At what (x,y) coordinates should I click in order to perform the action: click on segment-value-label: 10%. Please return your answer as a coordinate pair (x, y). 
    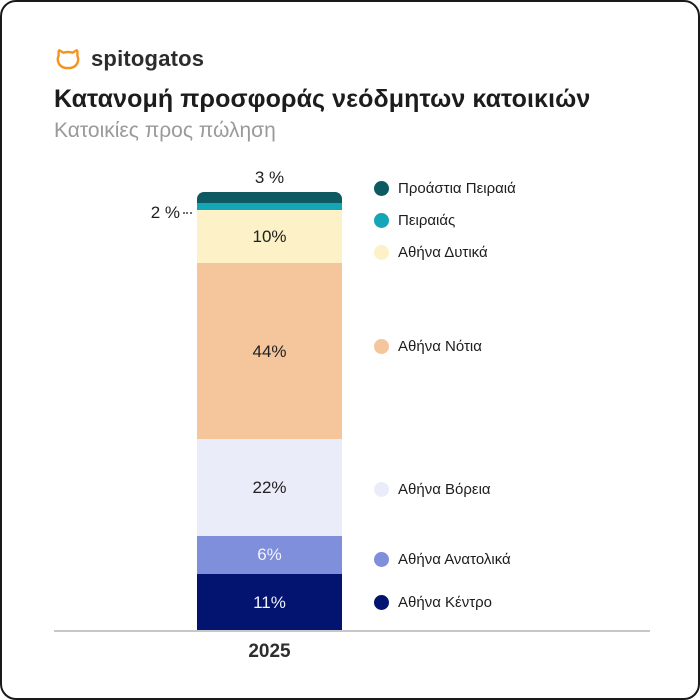
    Looking at the image, I should click on (269, 237).